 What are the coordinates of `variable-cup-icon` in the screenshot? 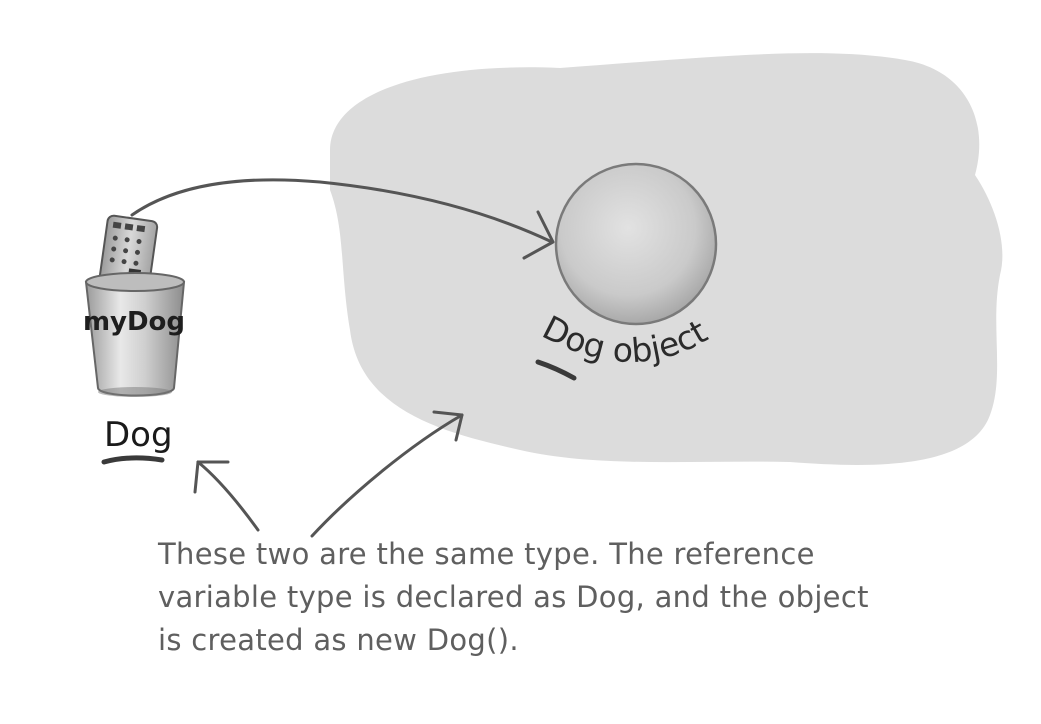 It's located at (135, 334).